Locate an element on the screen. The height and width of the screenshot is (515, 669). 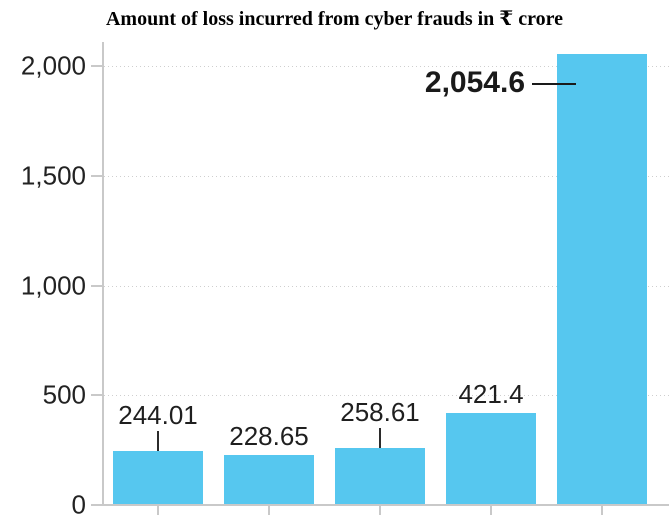
y-tick-label: 1,000 is located at coordinates (53, 285).